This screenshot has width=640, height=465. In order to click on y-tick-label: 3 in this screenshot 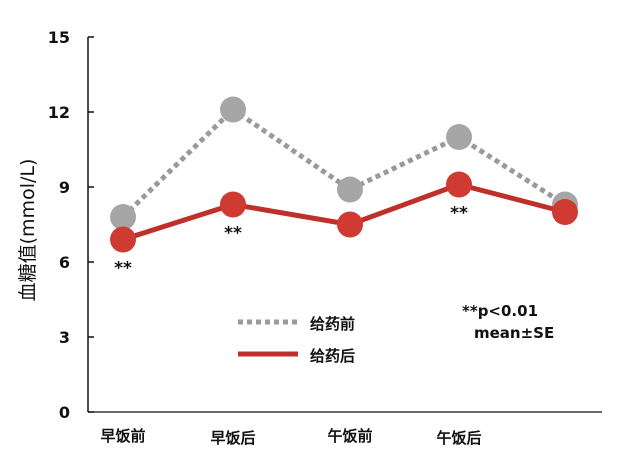, I will do `click(64, 337)`.